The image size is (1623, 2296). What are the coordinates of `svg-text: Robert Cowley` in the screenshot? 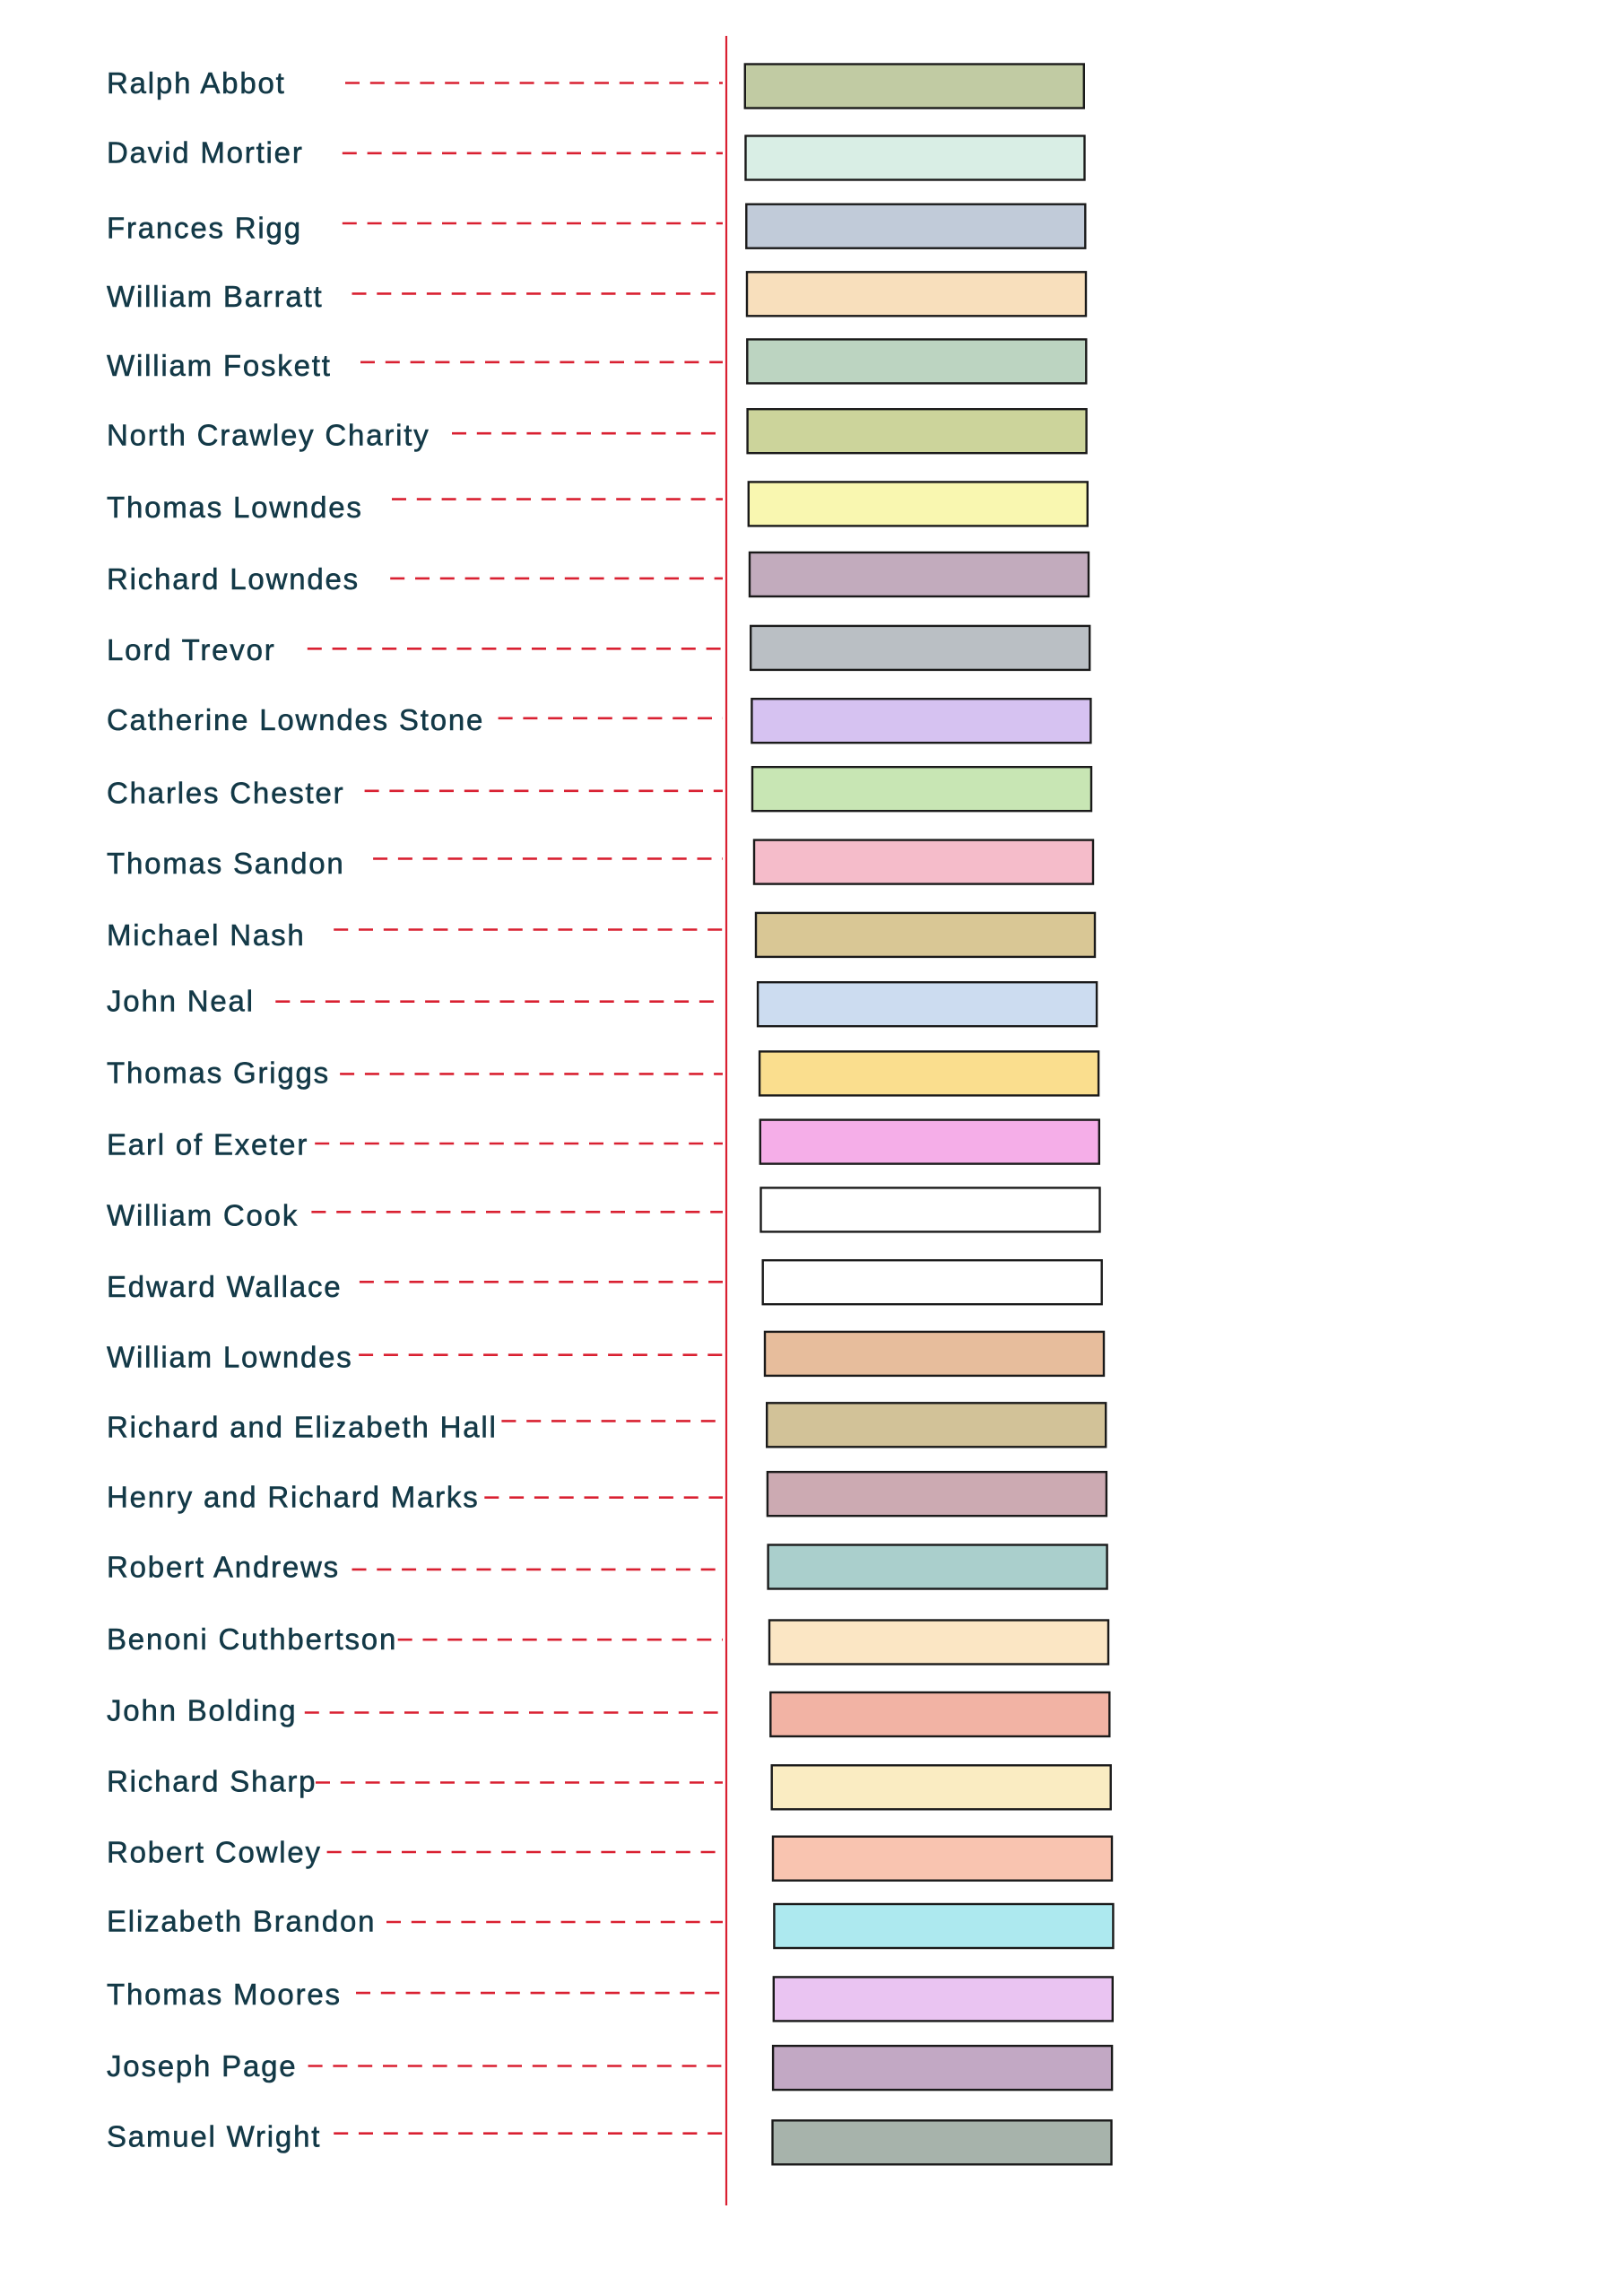 It's located at (214, 1852).